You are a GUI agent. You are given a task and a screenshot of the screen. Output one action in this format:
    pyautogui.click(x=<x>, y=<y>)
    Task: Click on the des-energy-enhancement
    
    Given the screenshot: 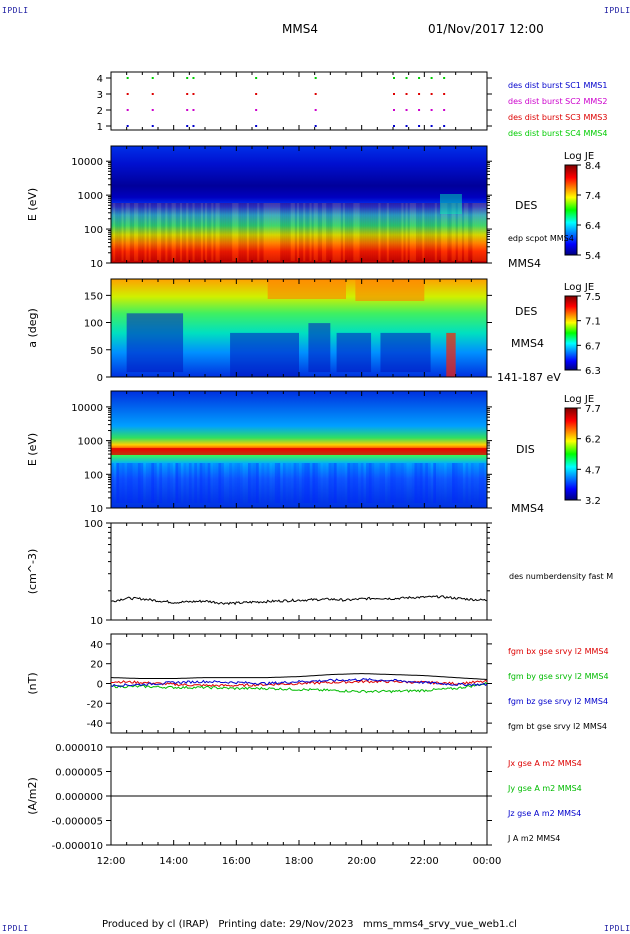 What is the action you would take?
    pyautogui.click(x=451, y=204)
    